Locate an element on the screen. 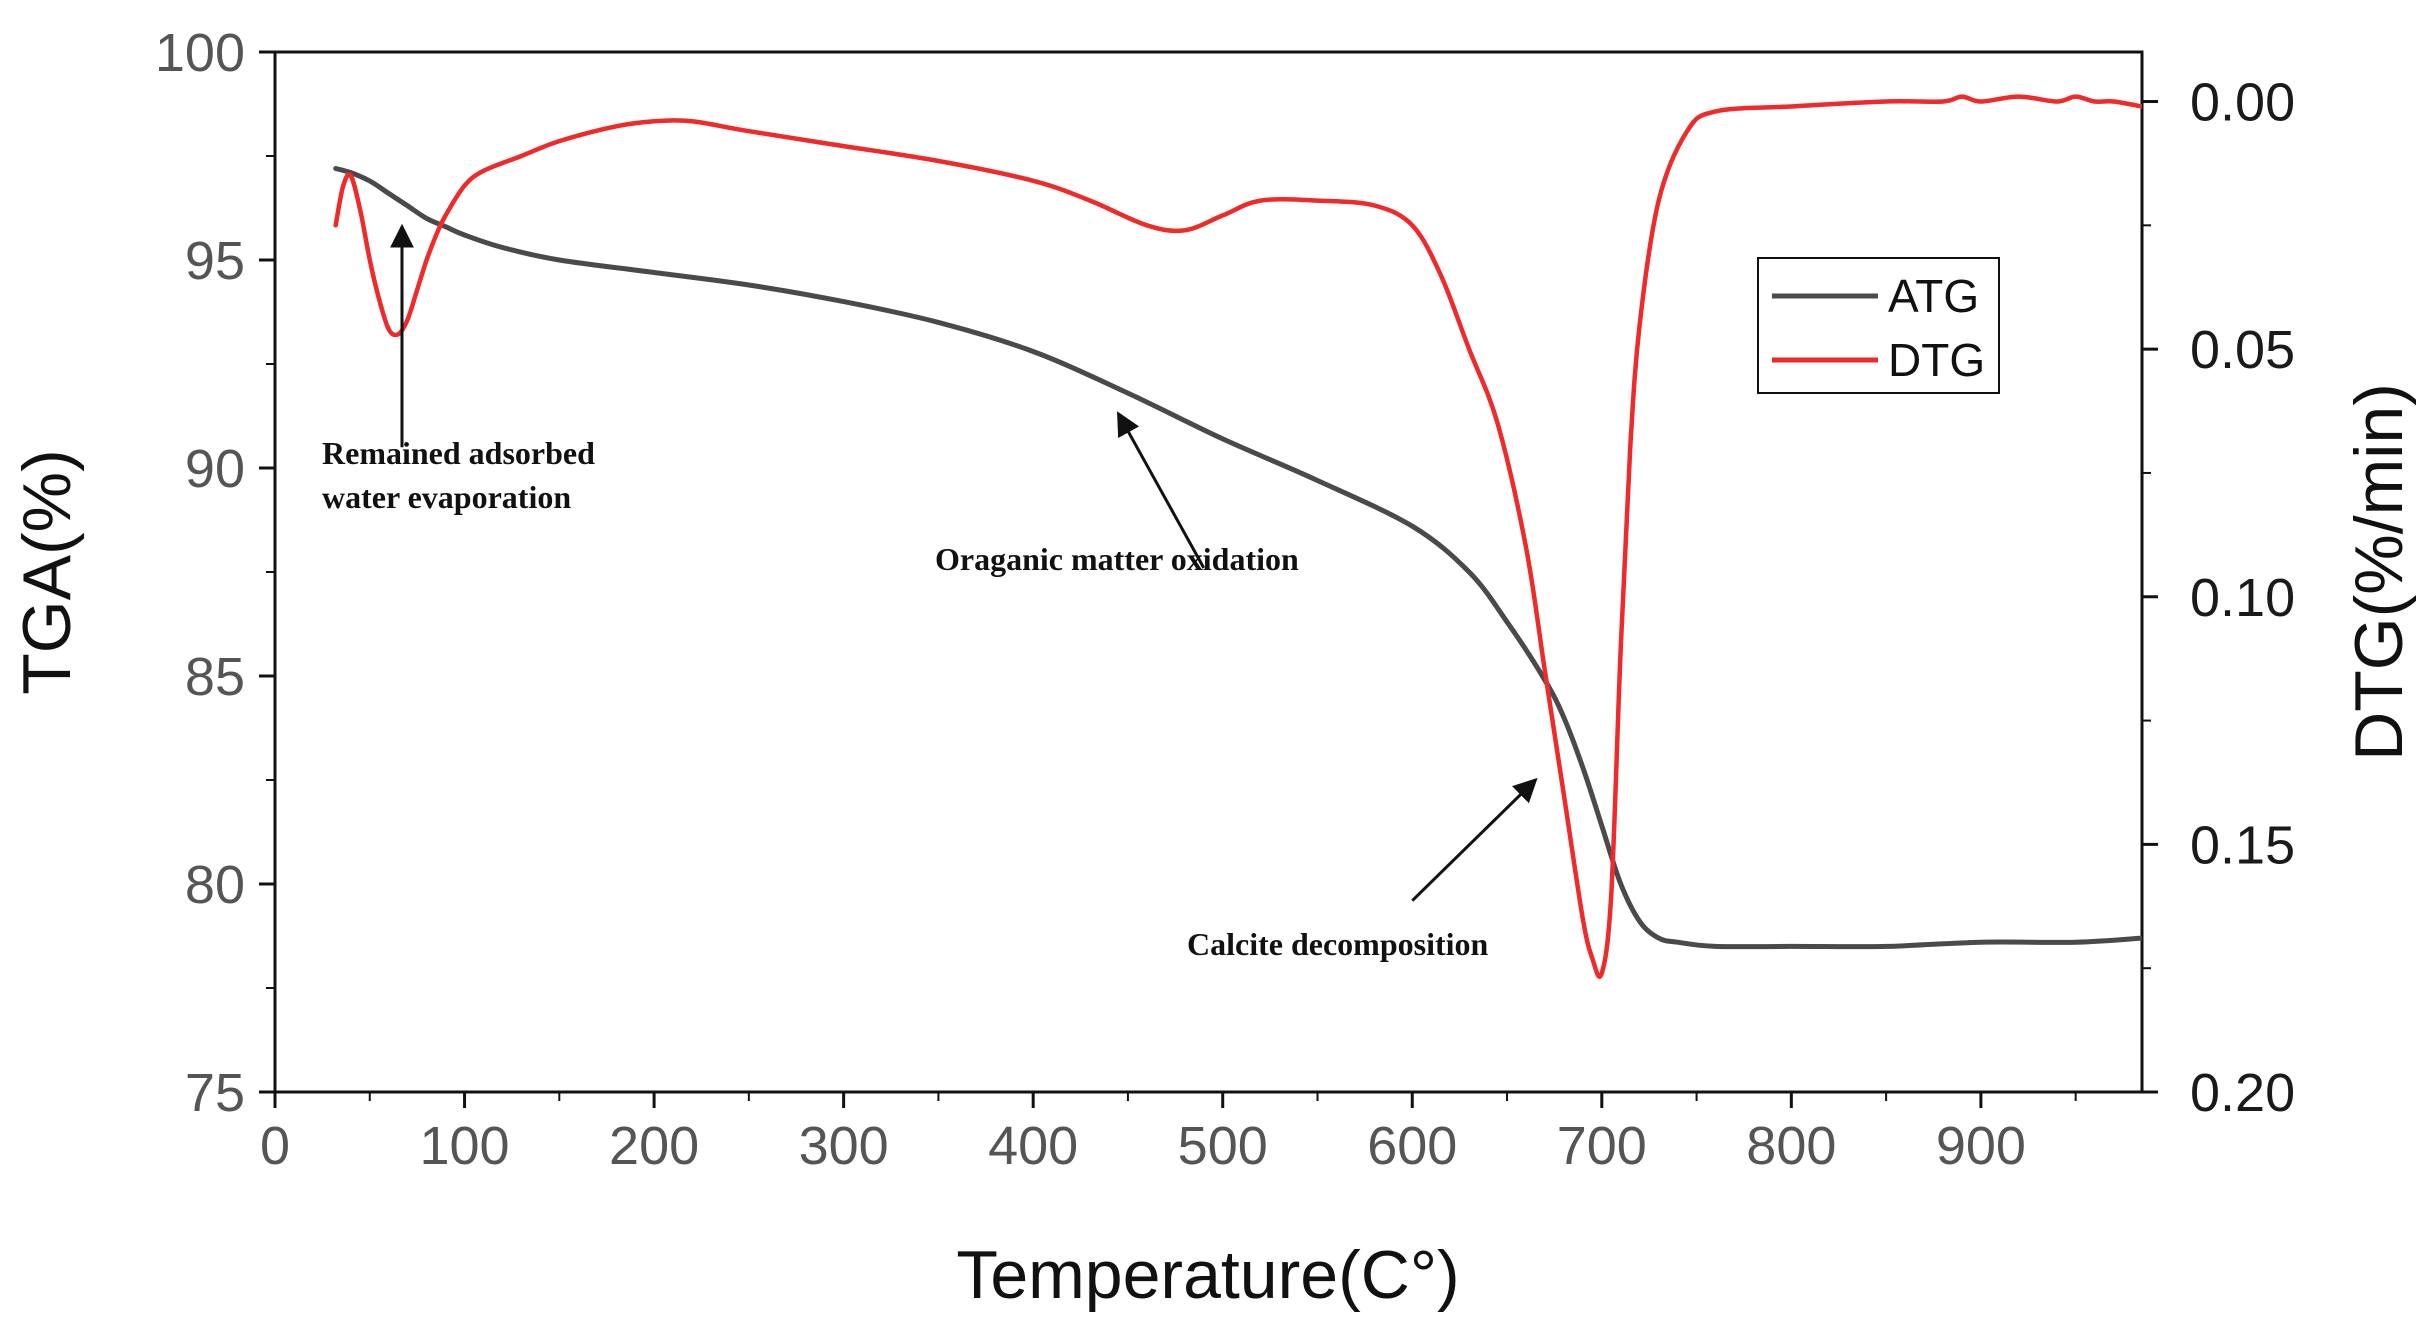 The width and height of the screenshot is (2430, 1326). annotation-water-line-2: water evaporation is located at coordinates (446, 497).